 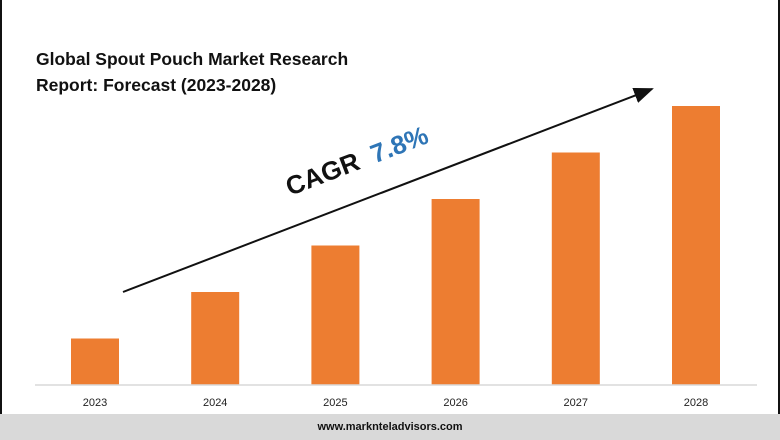 What do you see at coordinates (335, 403) in the screenshot?
I see `x-tick-label-2025: 2025` at bounding box center [335, 403].